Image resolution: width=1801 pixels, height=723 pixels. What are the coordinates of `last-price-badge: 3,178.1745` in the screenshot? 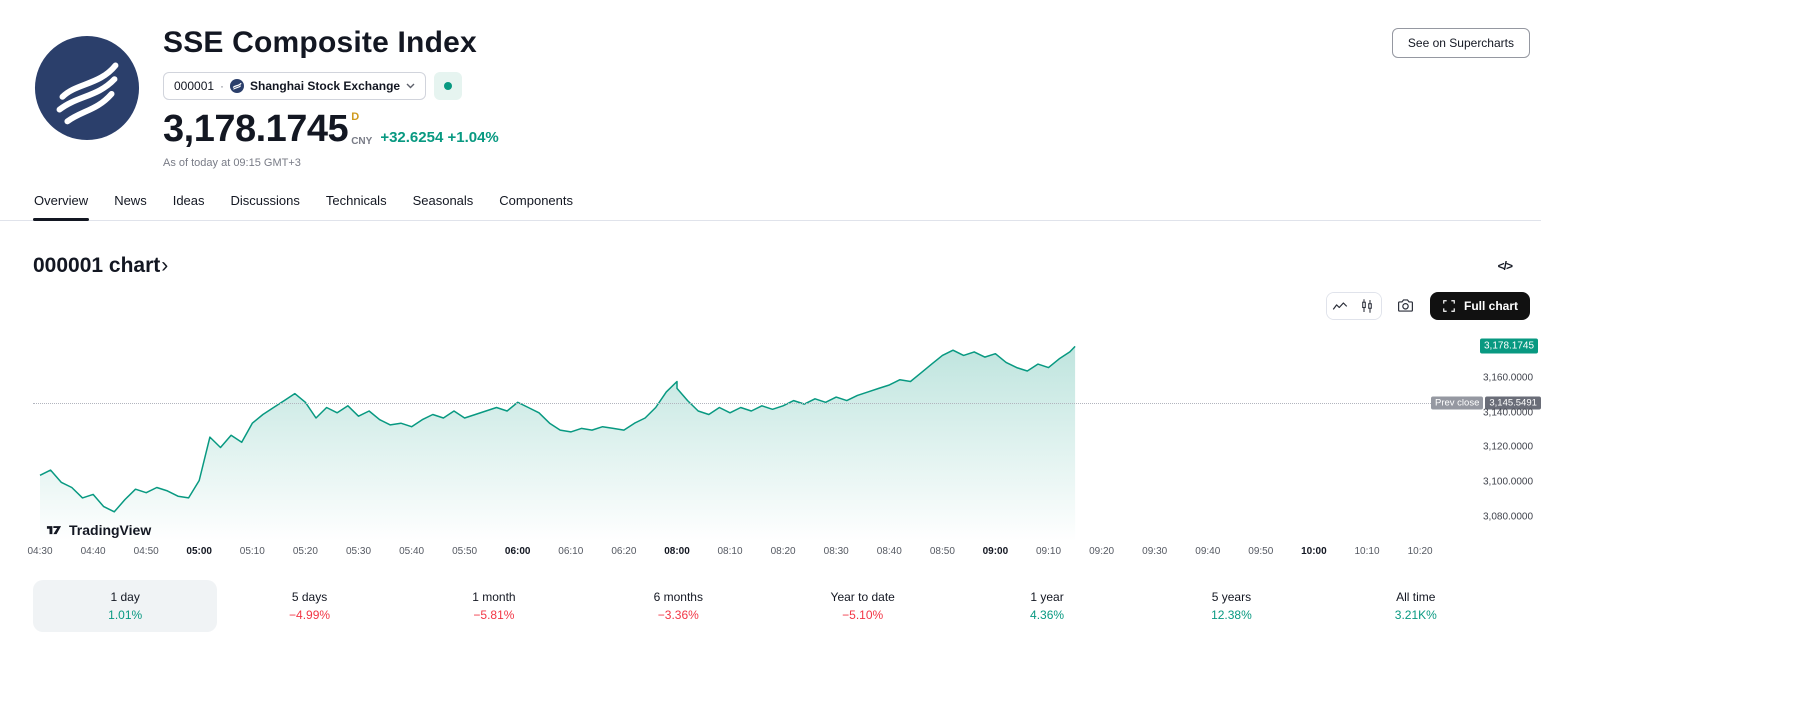 It's located at (1509, 346).